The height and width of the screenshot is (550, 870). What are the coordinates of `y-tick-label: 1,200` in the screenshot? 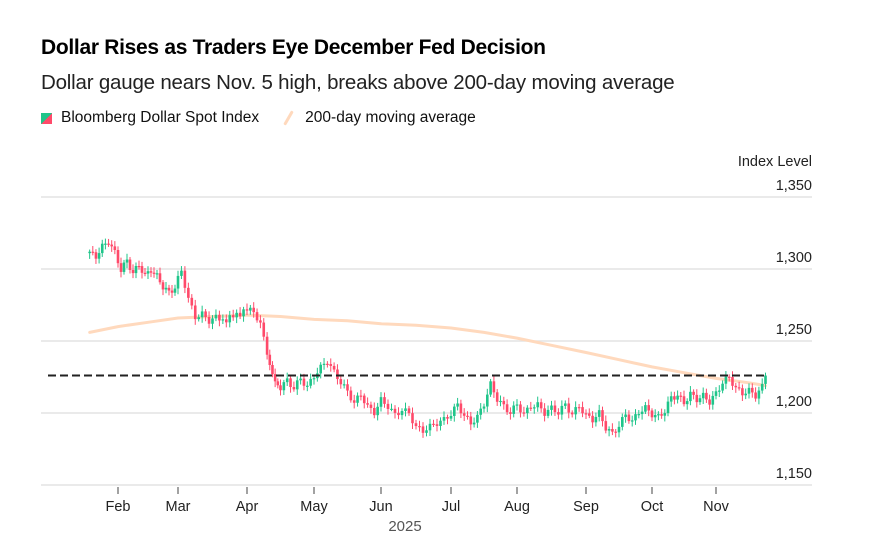 It's located at (794, 402).